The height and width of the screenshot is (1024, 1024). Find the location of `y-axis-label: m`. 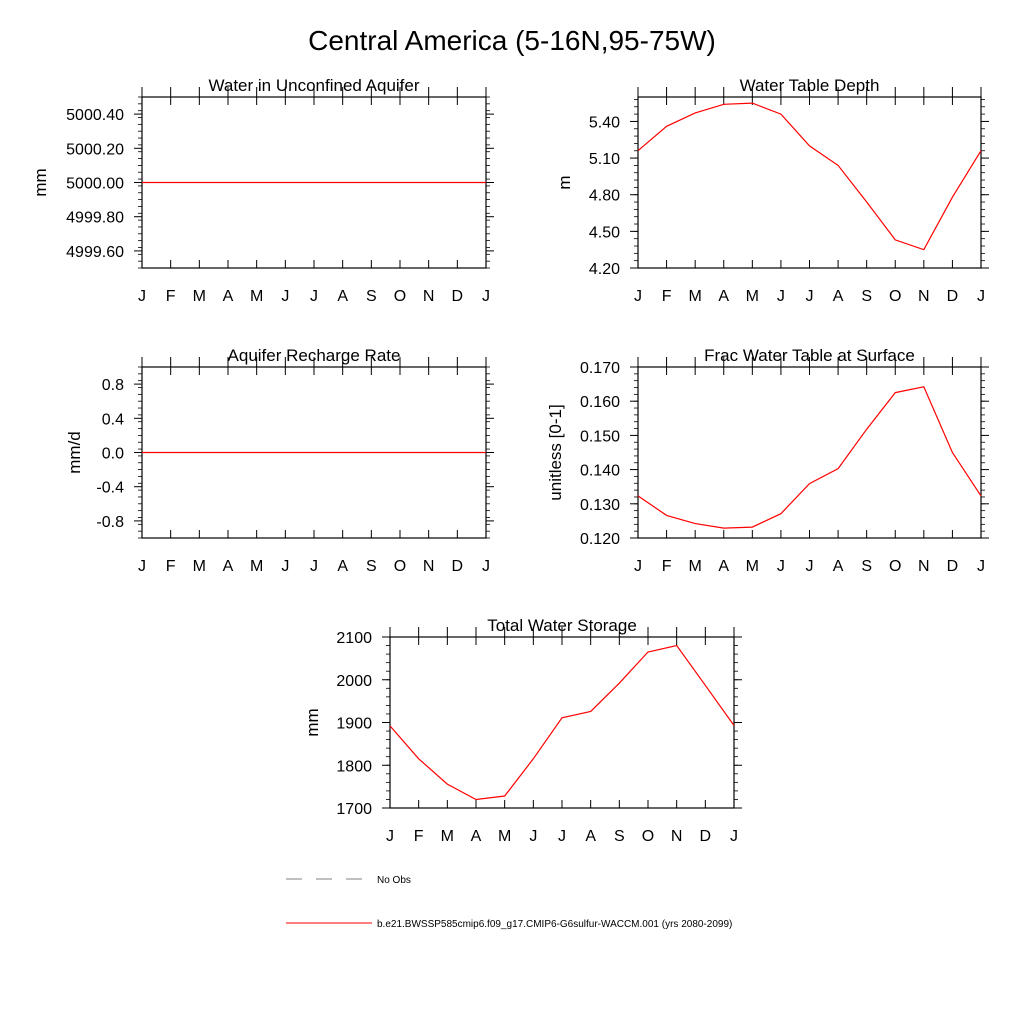

y-axis-label: m is located at coordinates (564, 182).